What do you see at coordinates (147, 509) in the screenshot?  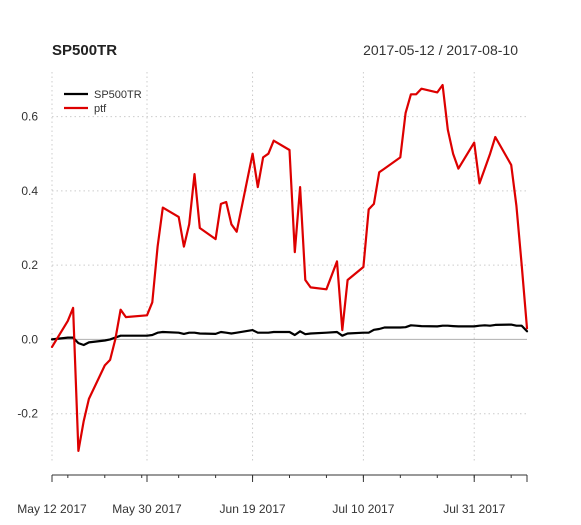 I see `x-tick-label: May 30 2017` at bounding box center [147, 509].